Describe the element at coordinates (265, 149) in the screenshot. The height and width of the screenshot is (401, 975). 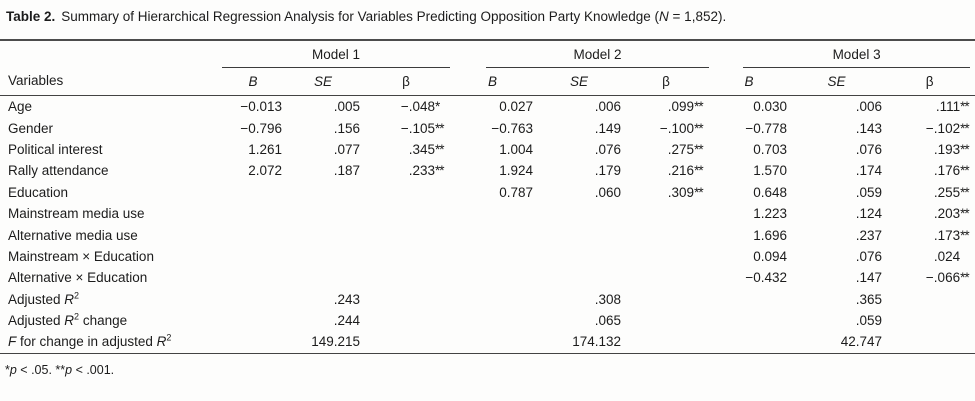
I see `cell: 1.261` at that location.